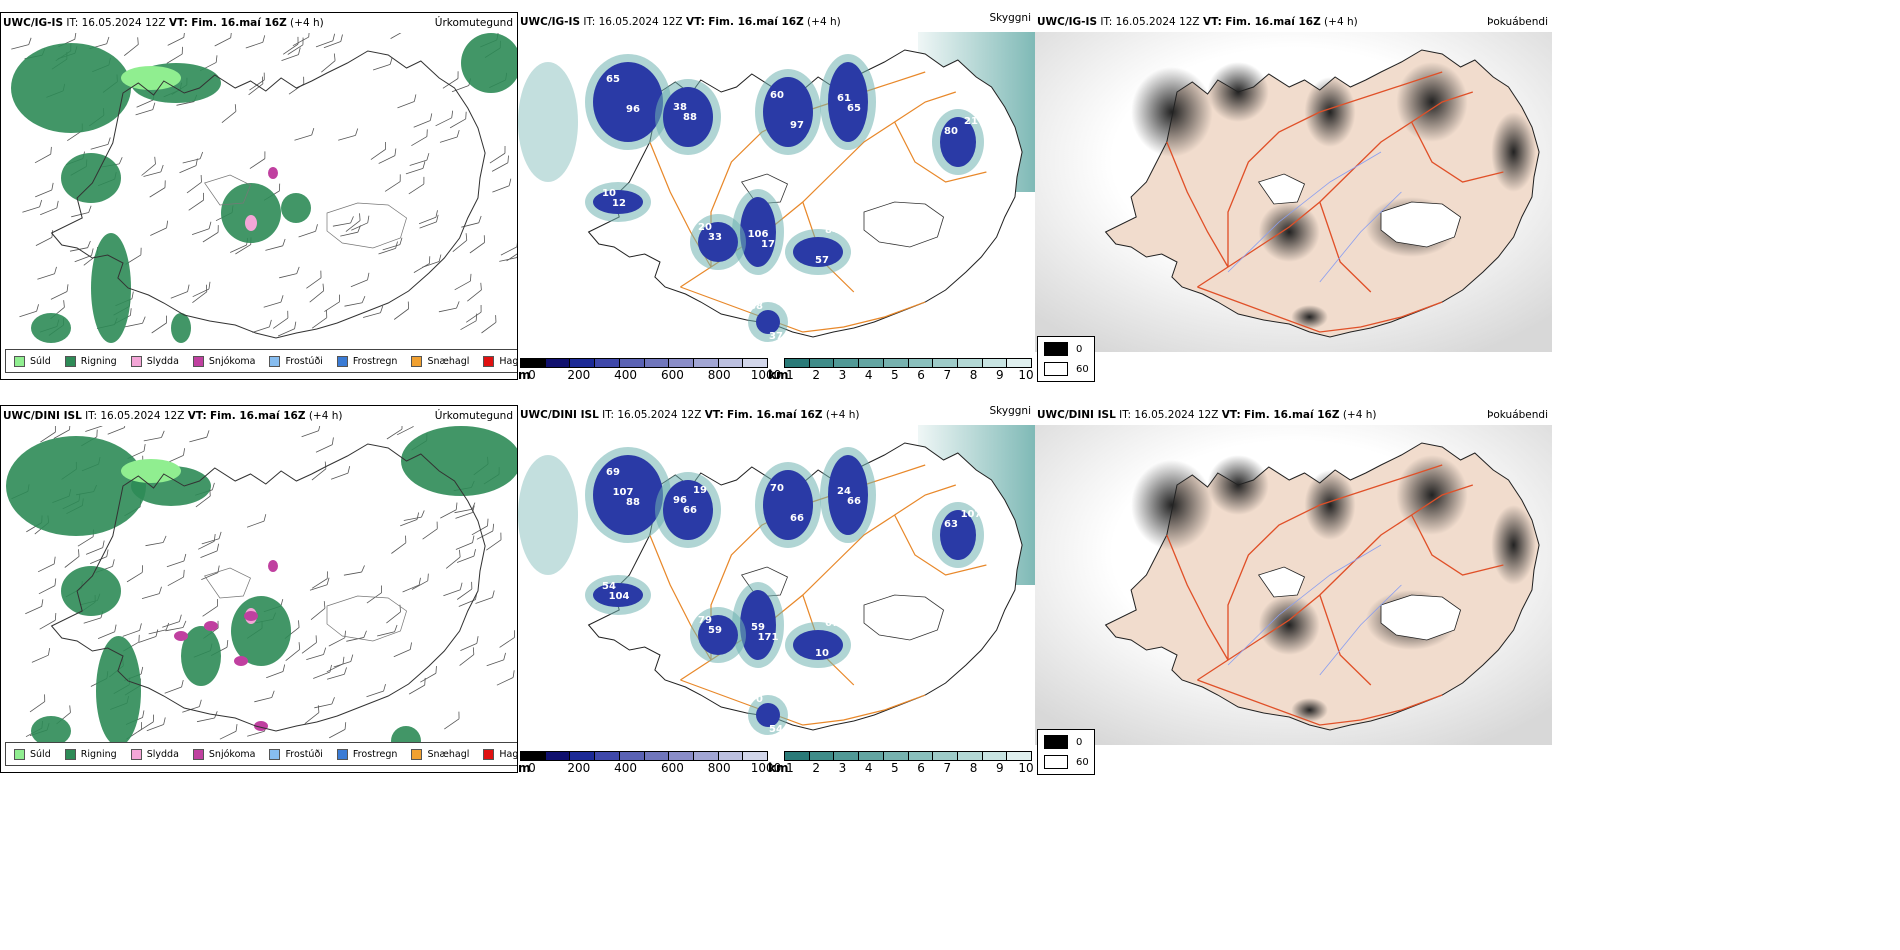  Describe the element at coordinates (650, 375) in the screenshot. I see `colorbar-tick-labels: 0 200 400 600 800 1000` at that location.